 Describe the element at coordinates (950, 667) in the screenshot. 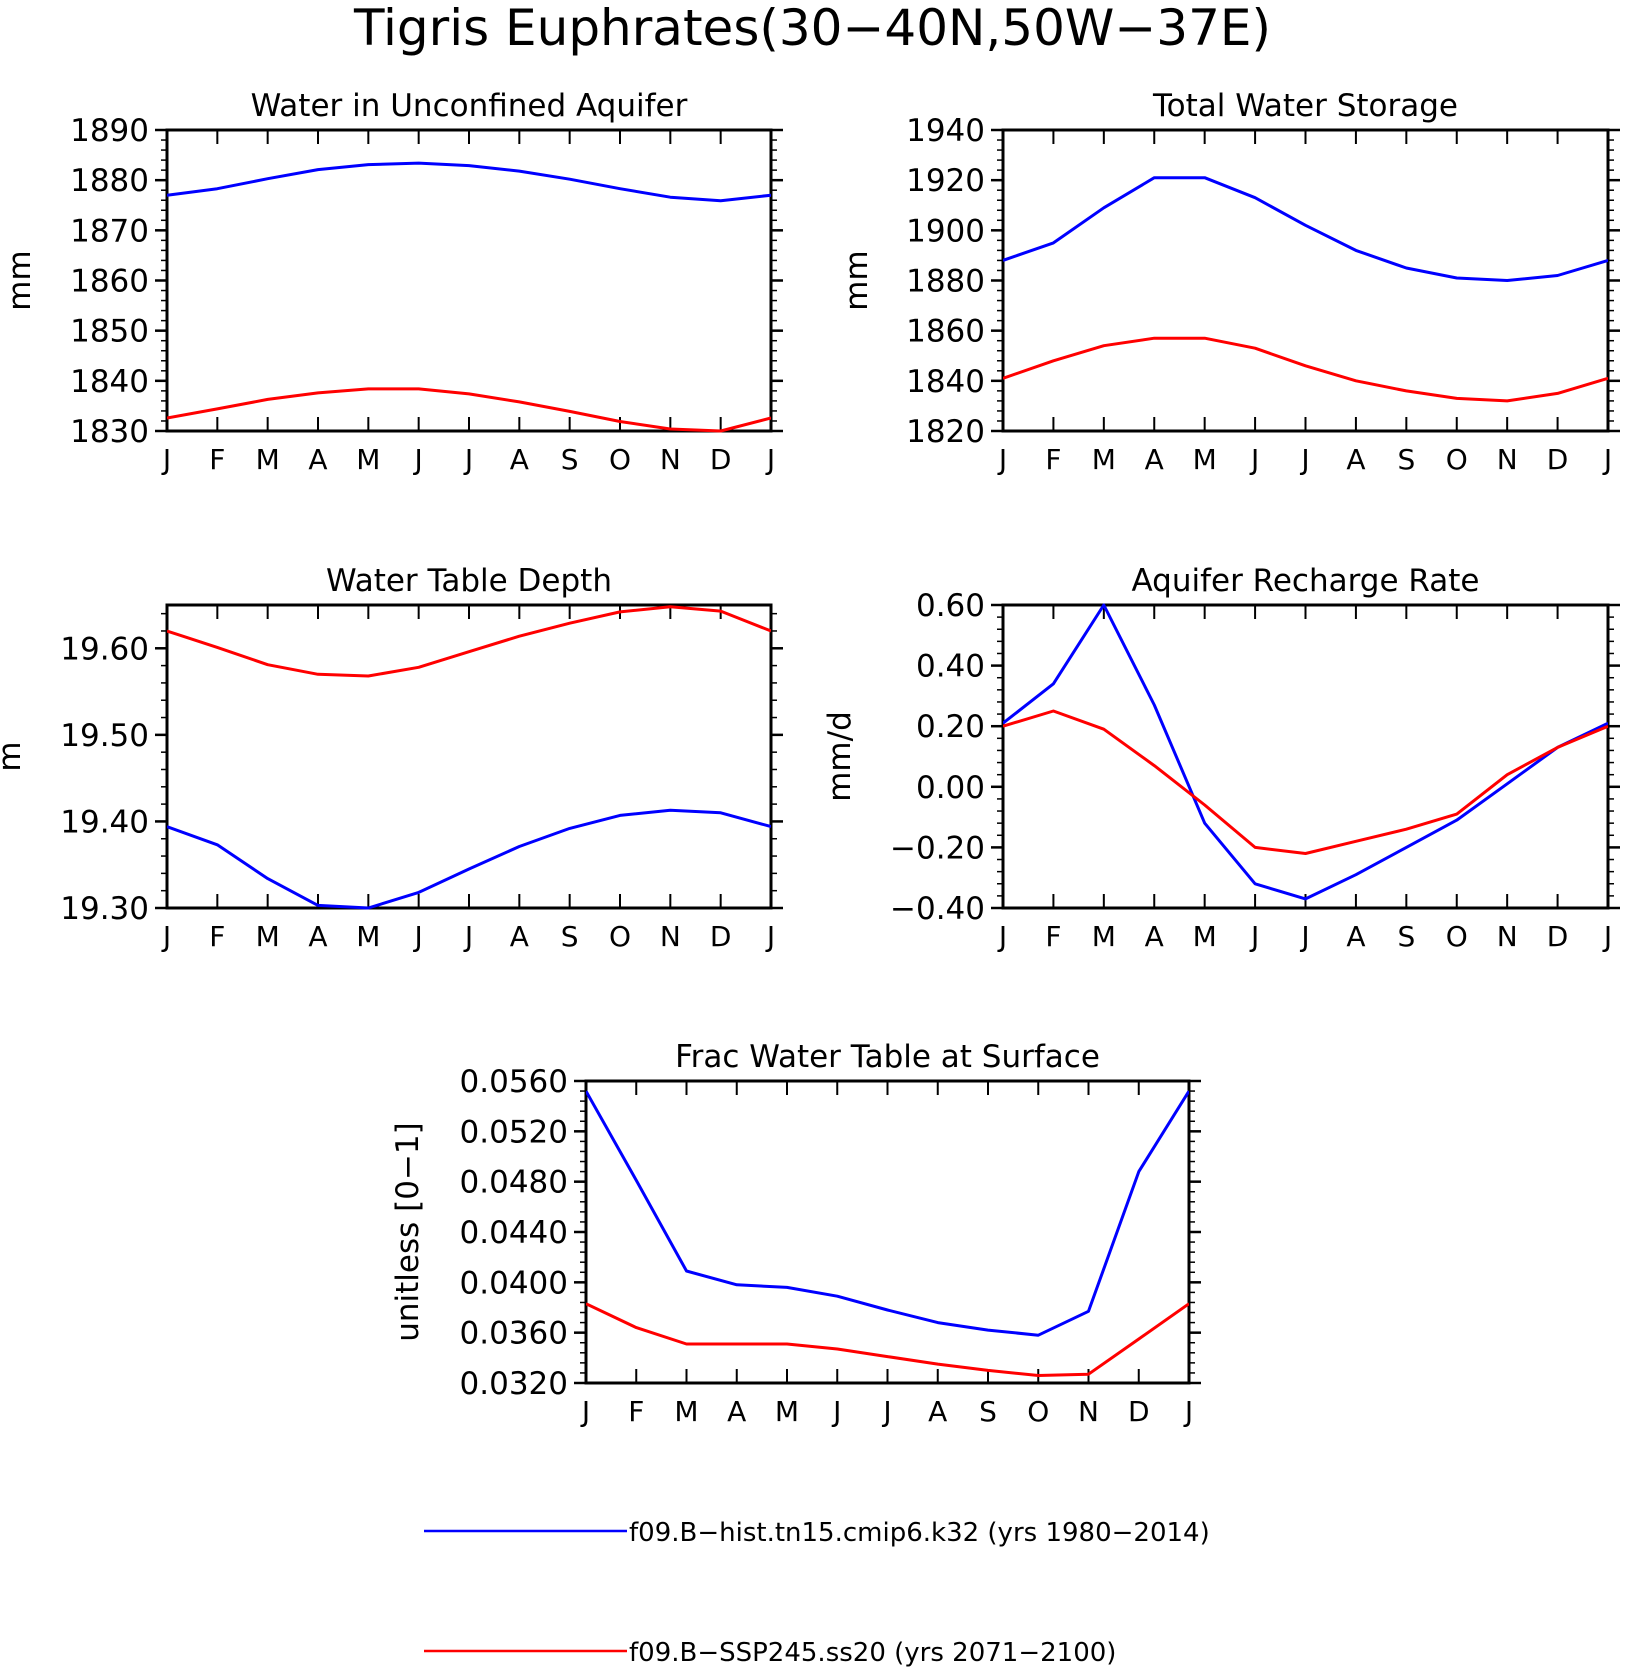

I see `y-tick-label: 0.40` at that location.